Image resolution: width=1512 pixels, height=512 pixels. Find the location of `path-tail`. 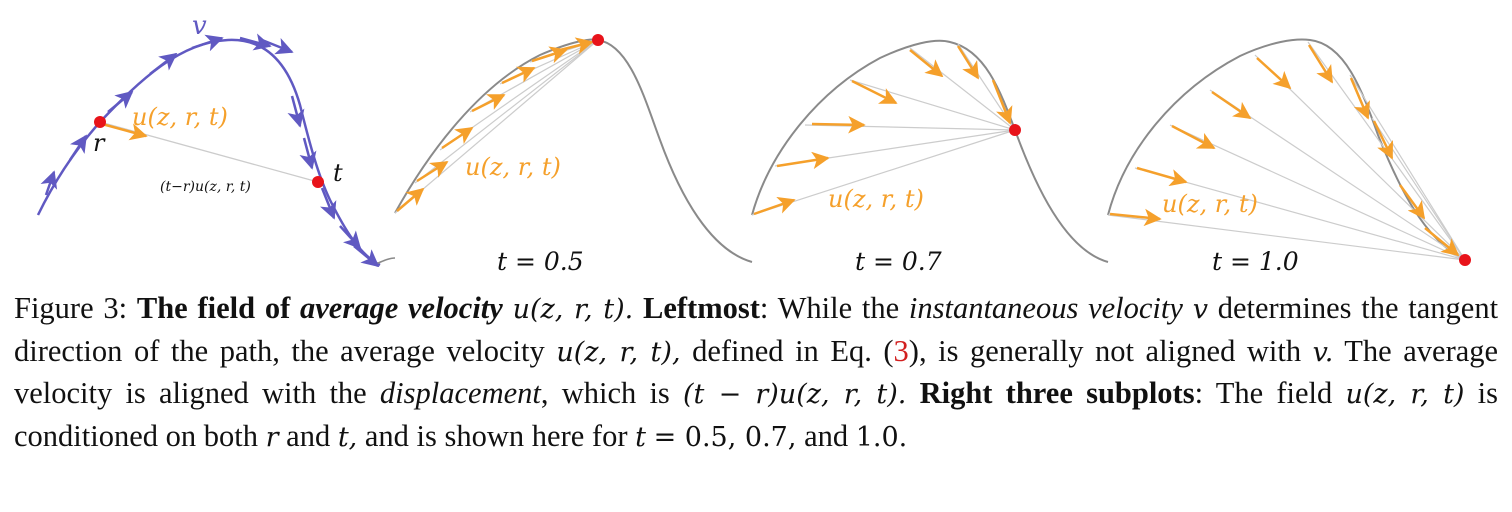

path-tail is located at coordinates (385, 261).